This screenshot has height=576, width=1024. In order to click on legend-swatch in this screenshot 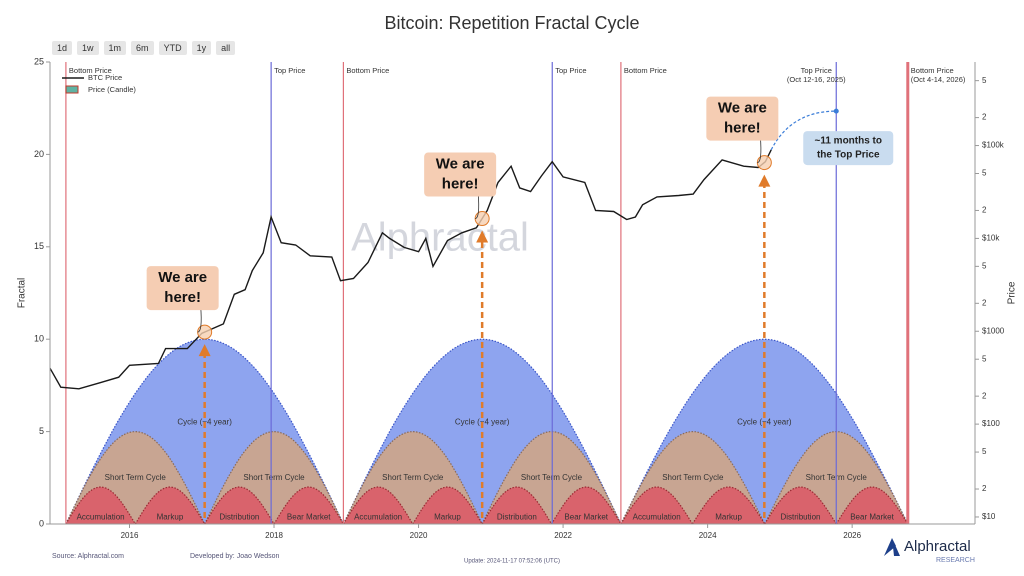, I will do `click(72, 89)`.